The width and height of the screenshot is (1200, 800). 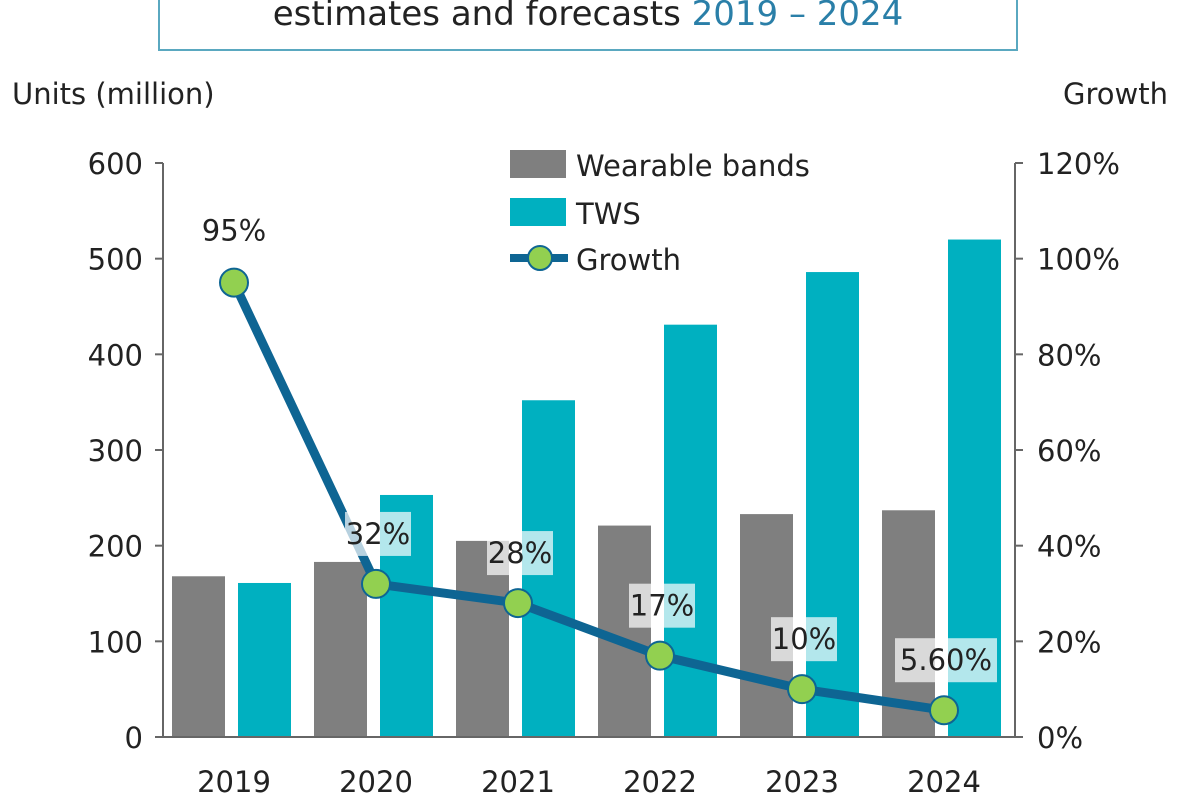 What do you see at coordinates (376, 782) in the screenshot?
I see `x-tick-label: 2020` at bounding box center [376, 782].